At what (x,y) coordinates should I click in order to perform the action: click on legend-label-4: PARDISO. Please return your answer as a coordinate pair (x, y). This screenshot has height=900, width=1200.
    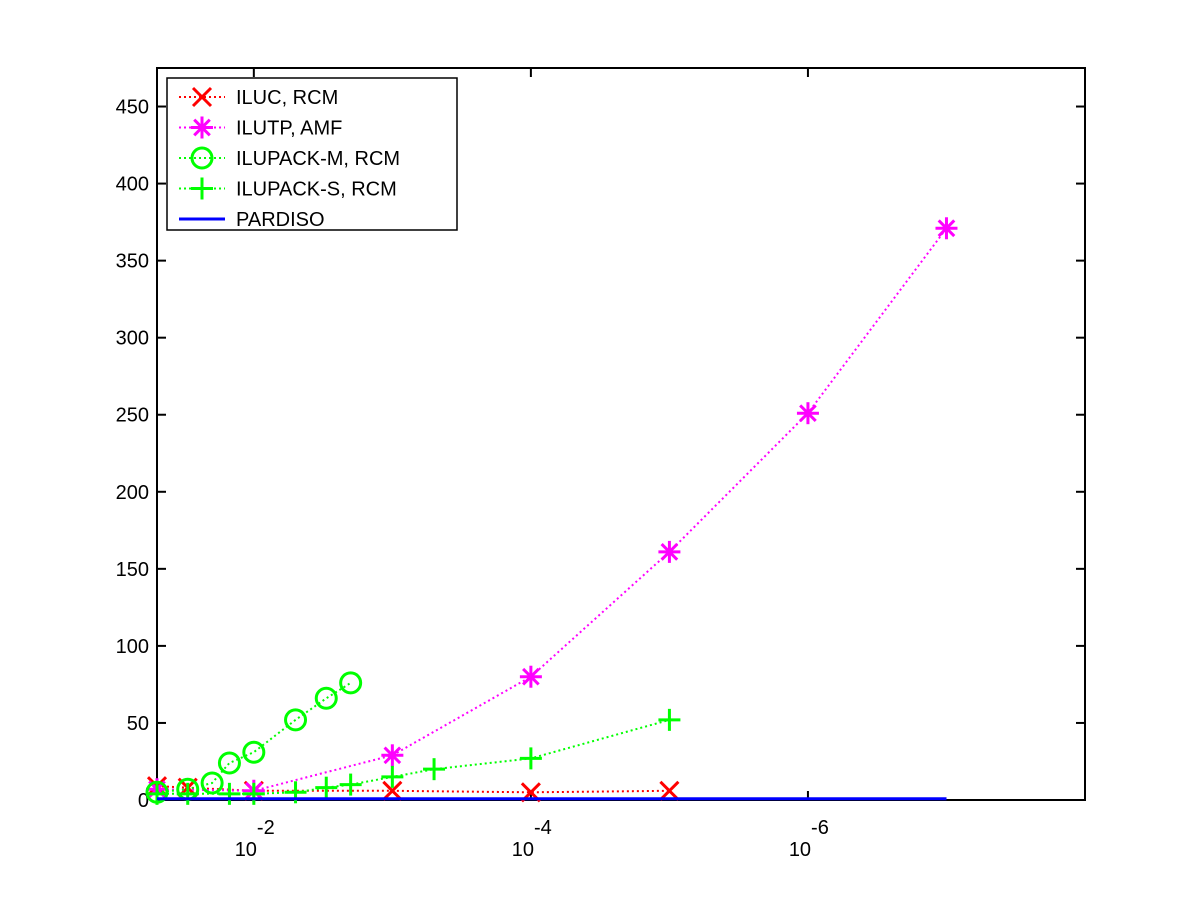
    Looking at the image, I should click on (280, 220).